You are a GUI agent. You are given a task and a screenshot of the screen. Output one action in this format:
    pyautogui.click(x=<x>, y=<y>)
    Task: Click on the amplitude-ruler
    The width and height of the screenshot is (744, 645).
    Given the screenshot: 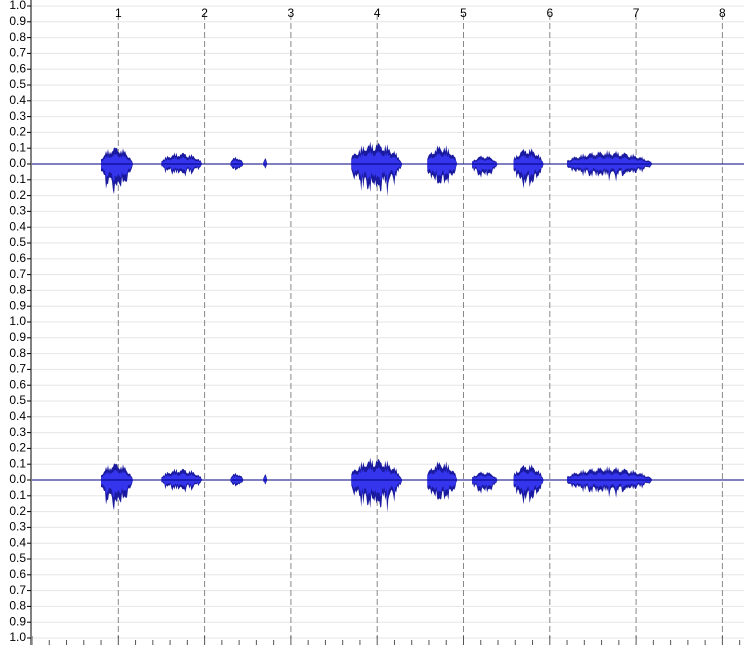 What is the action you would take?
    pyautogui.click(x=16, y=322)
    